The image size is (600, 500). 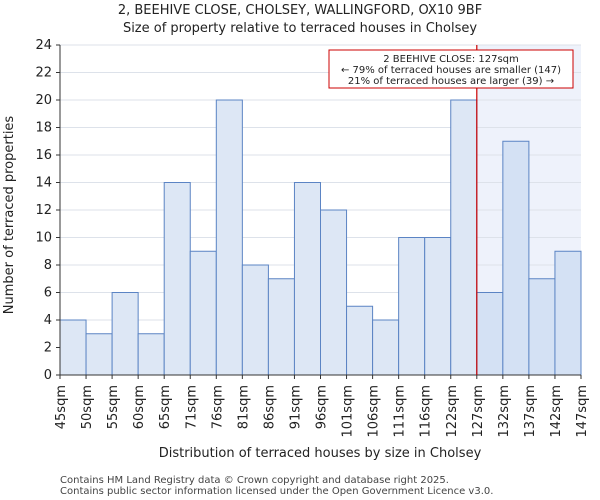 What do you see at coordinates (43, 45) in the screenshot?
I see `y-tick-label-12: 24` at bounding box center [43, 45].